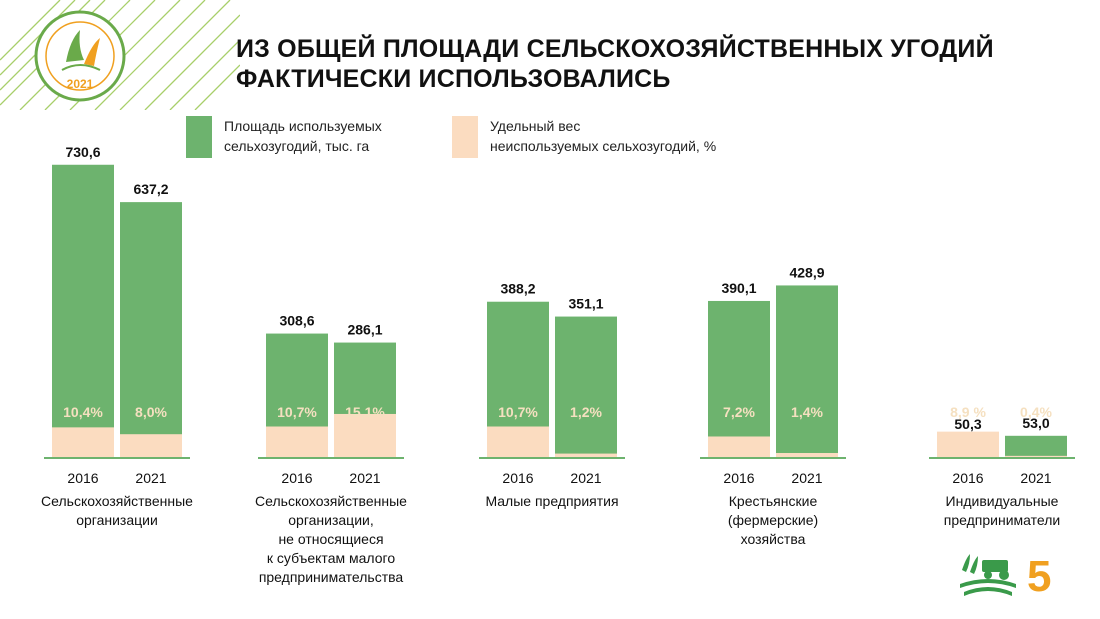  I want to click on legend-share-line-1: Удельный вес, so click(535, 126).